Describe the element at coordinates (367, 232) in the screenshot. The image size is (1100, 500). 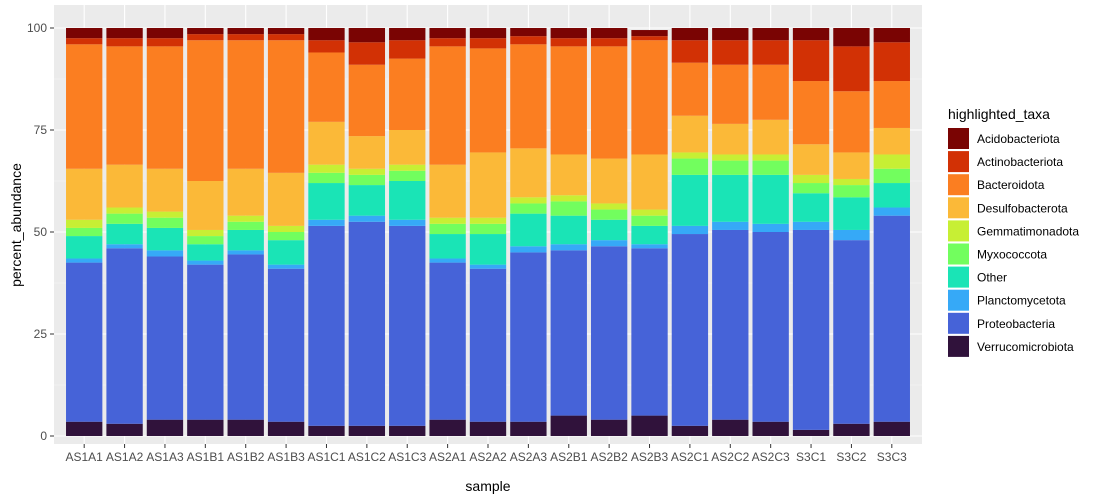
I see `bar-stack-as1c2` at that location.